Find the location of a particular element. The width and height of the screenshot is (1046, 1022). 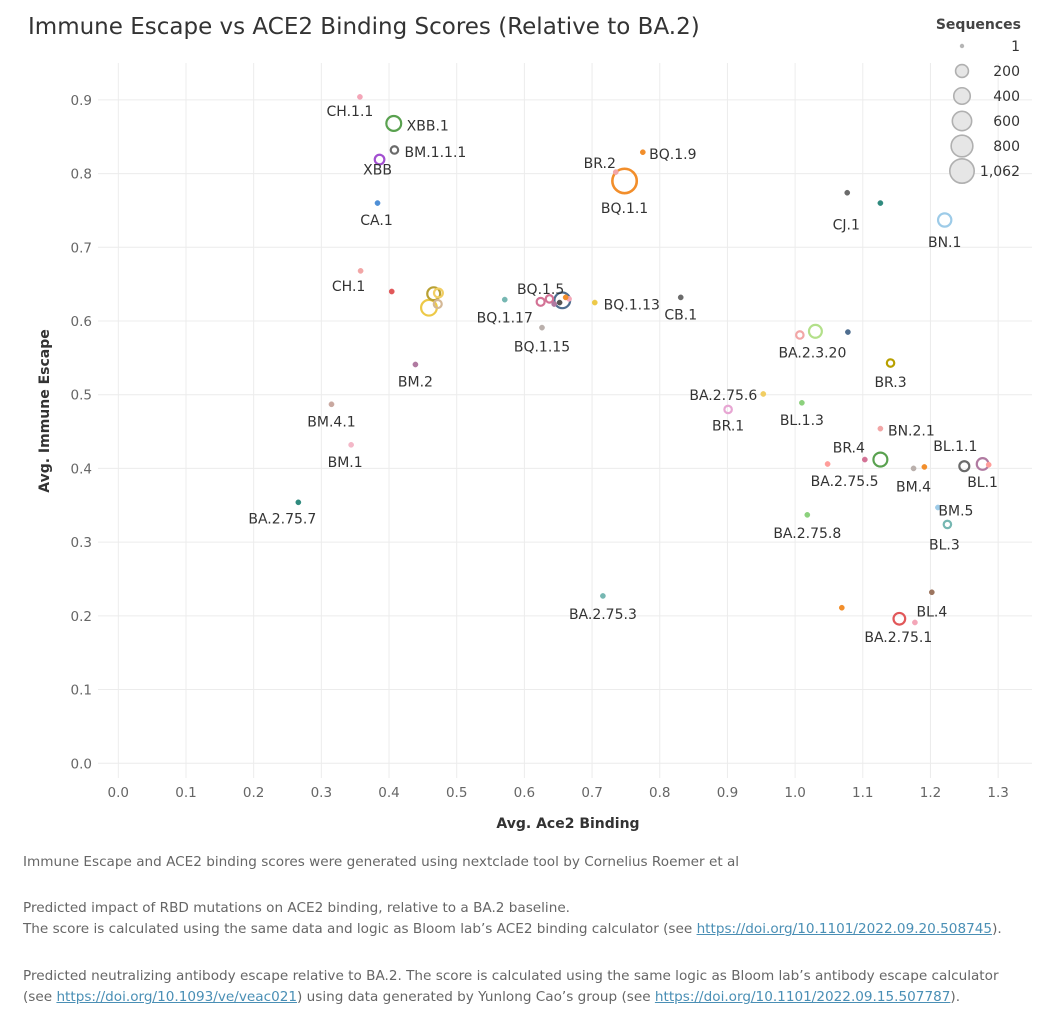

x-tick-label: 0.3 is located at coordinates (321, 793).